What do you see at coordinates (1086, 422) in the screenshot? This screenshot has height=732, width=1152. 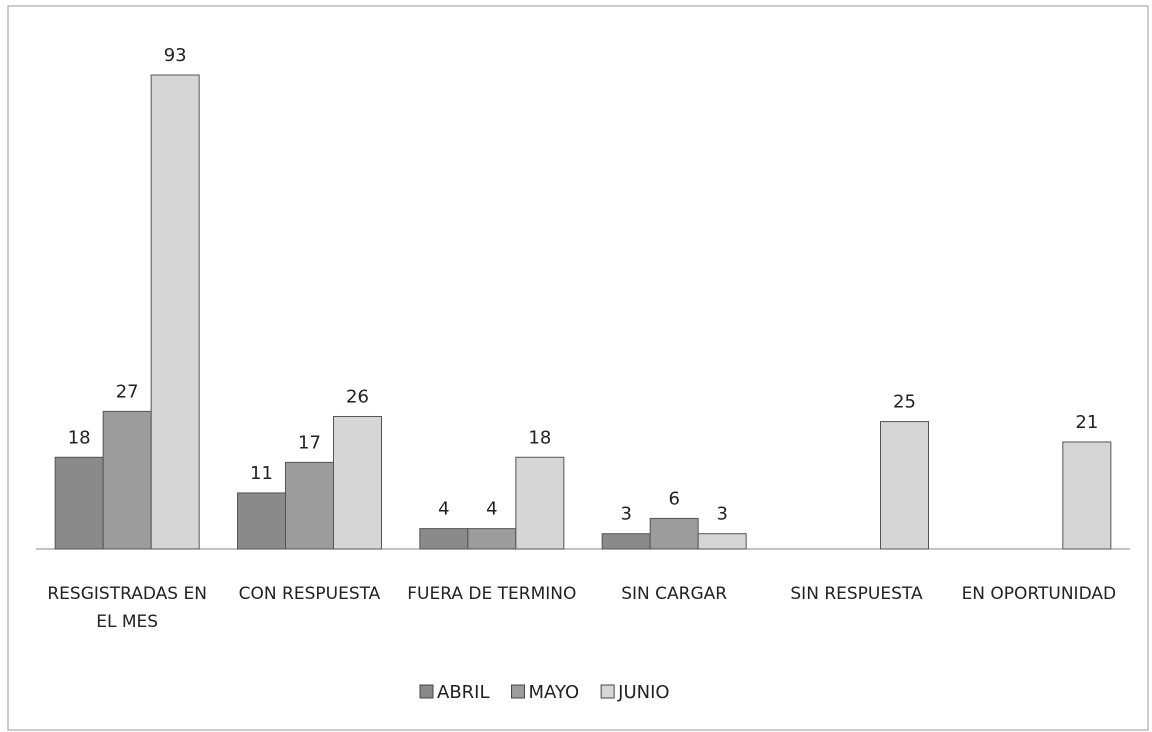 I see `data-label: 21` at bounding box center [1086, 422].